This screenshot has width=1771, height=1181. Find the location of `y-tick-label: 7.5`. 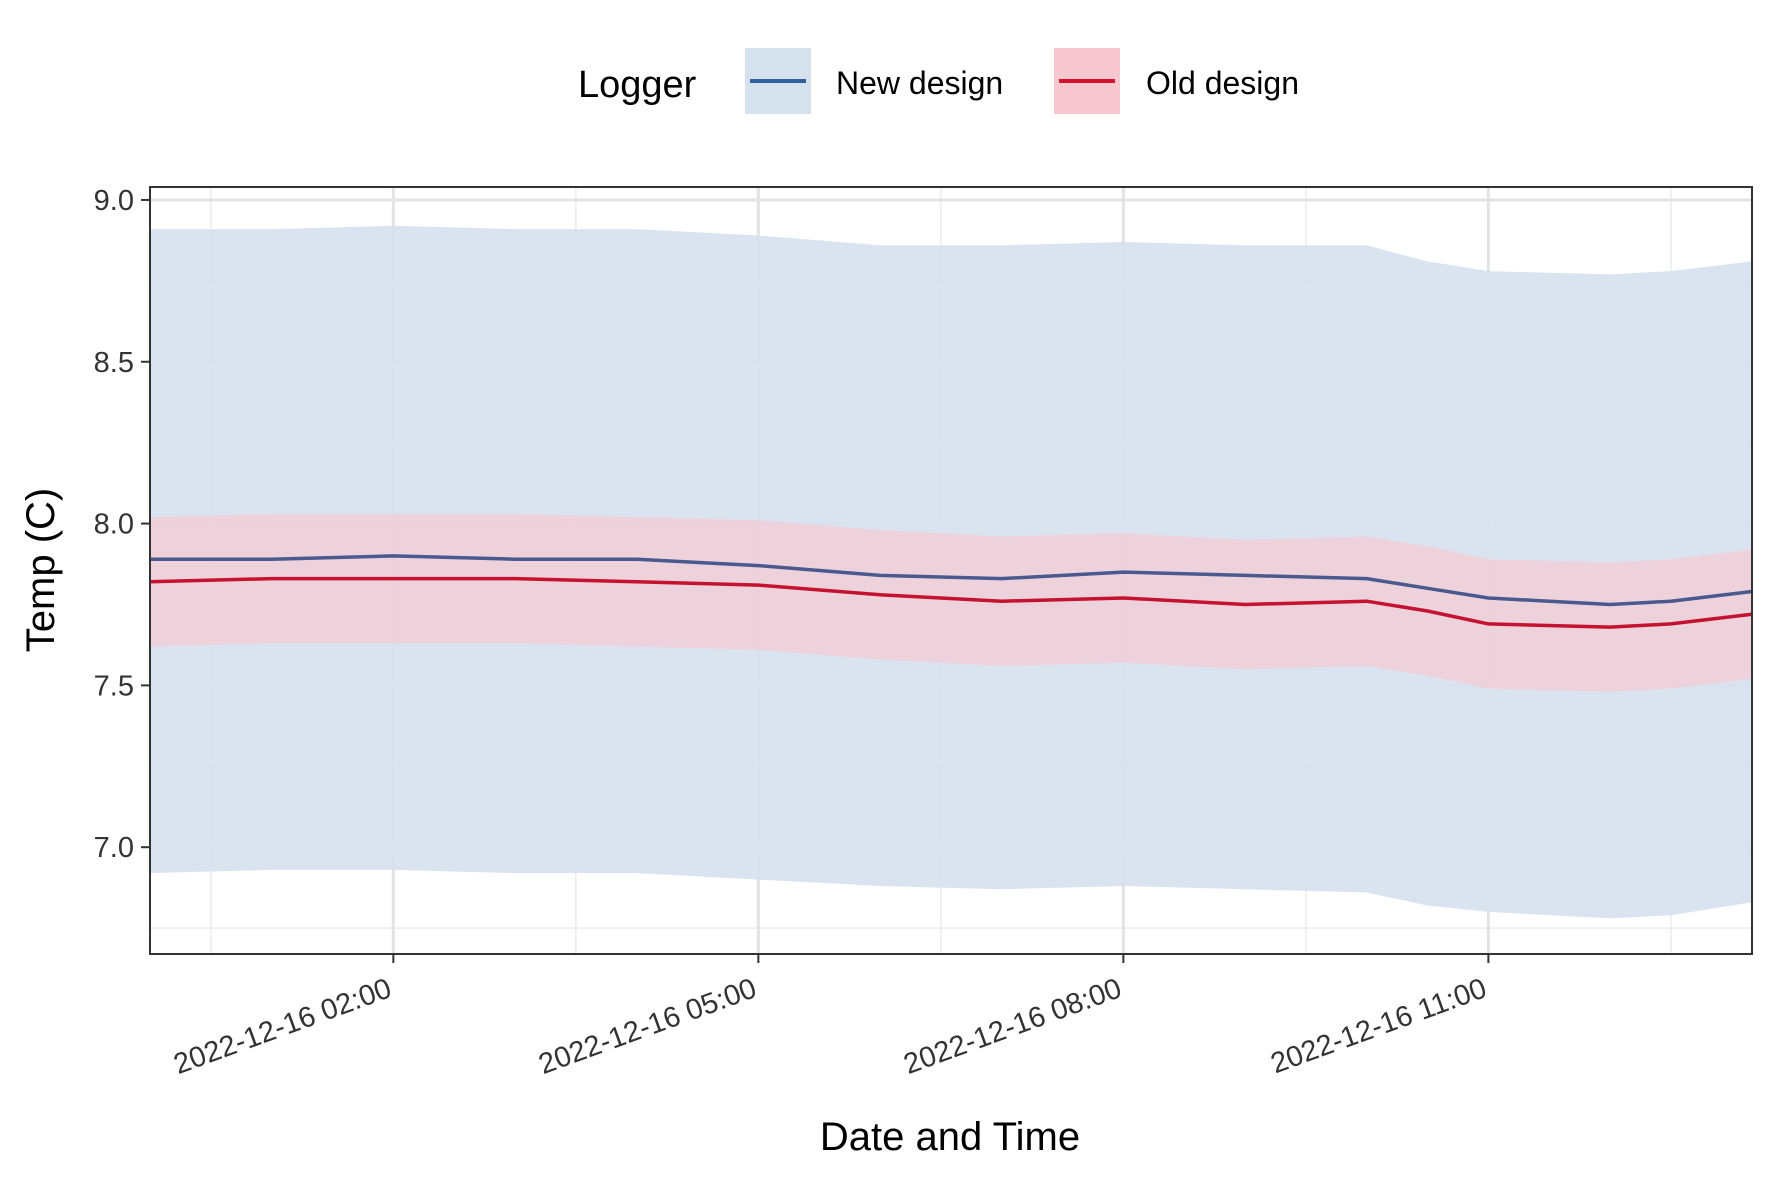

y-tick-label: 7.5 is located at coordinates (114, 686).